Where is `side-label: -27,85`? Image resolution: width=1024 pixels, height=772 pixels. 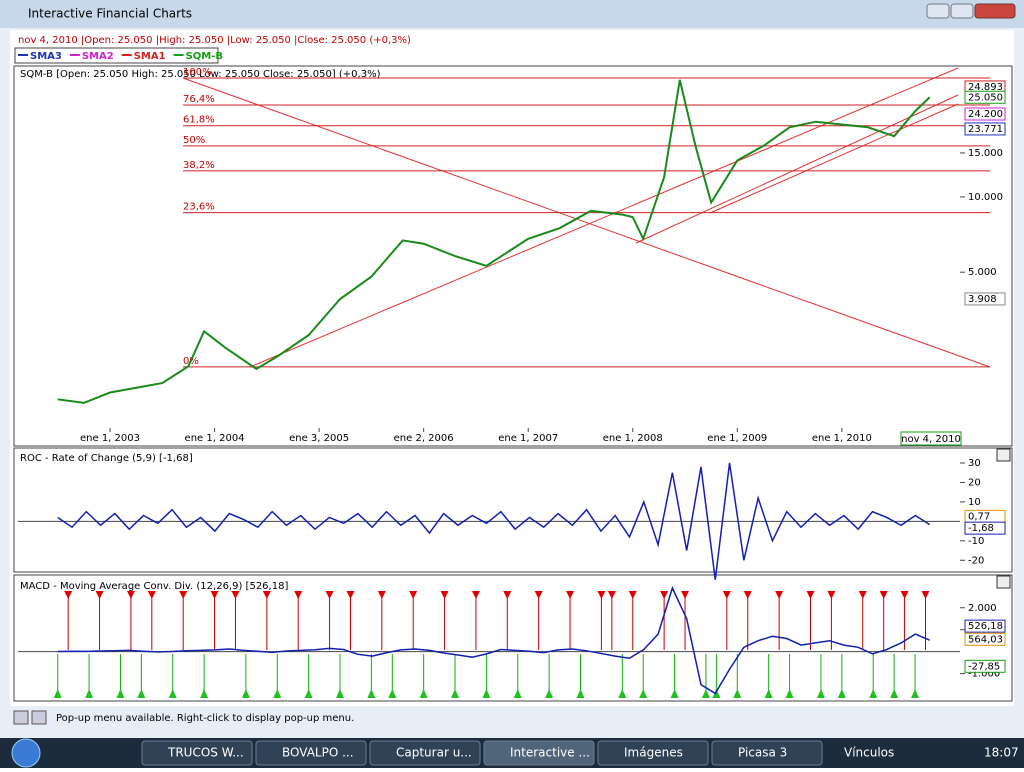
side-label: -27,85 is located at coordinates (984, 666).